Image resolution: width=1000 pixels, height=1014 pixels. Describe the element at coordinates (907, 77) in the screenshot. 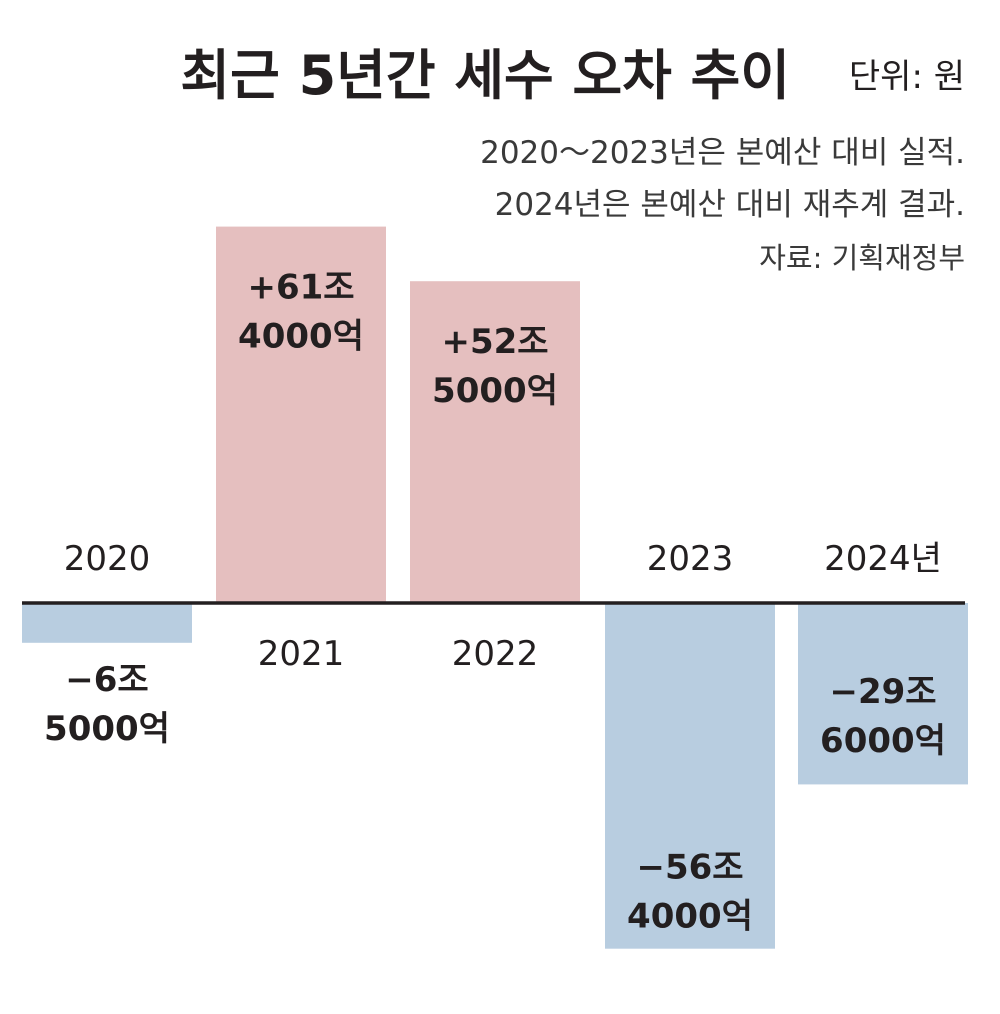

I see `unit-label: 단위: 원` at that location.